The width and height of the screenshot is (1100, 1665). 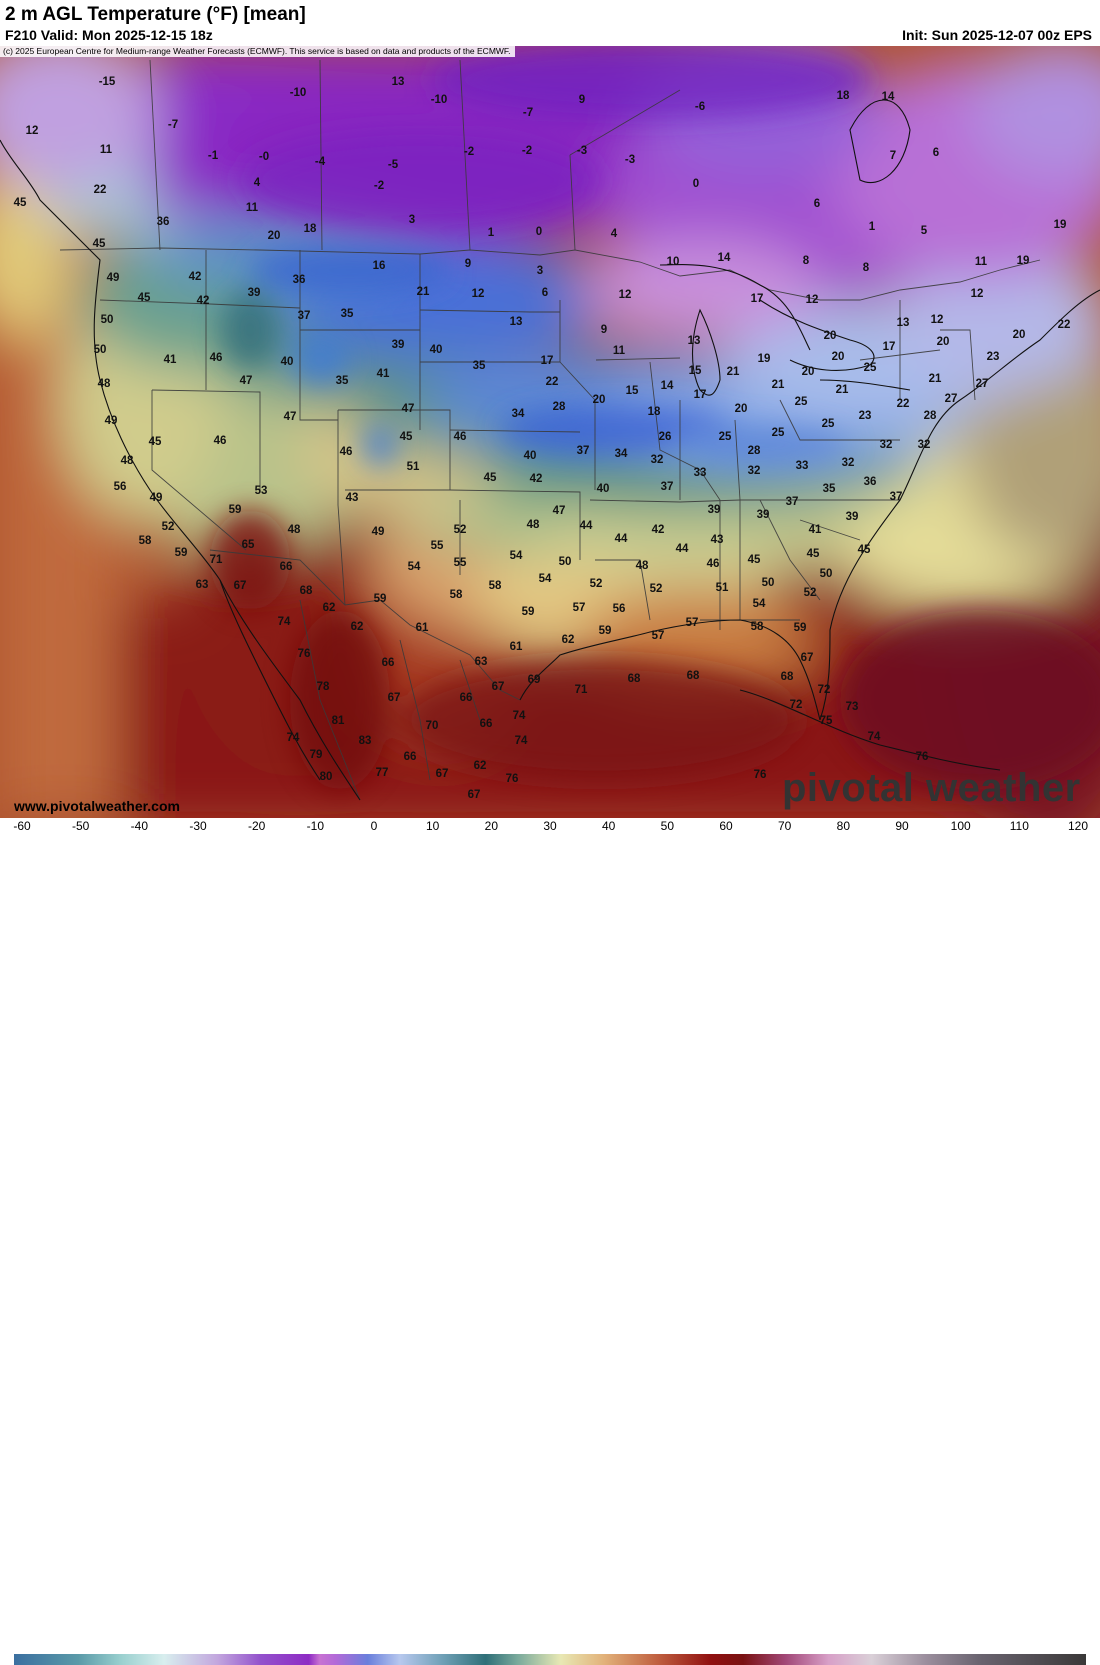 I want to click on station-value: 72, so click(x=796, y=705).